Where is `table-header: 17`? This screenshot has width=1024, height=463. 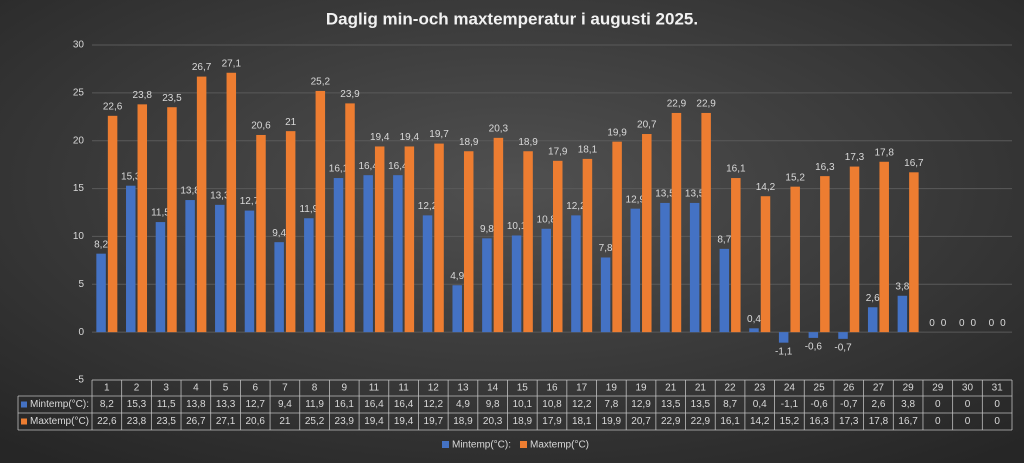 table-header: 17 is located at coordinates (582, 388).